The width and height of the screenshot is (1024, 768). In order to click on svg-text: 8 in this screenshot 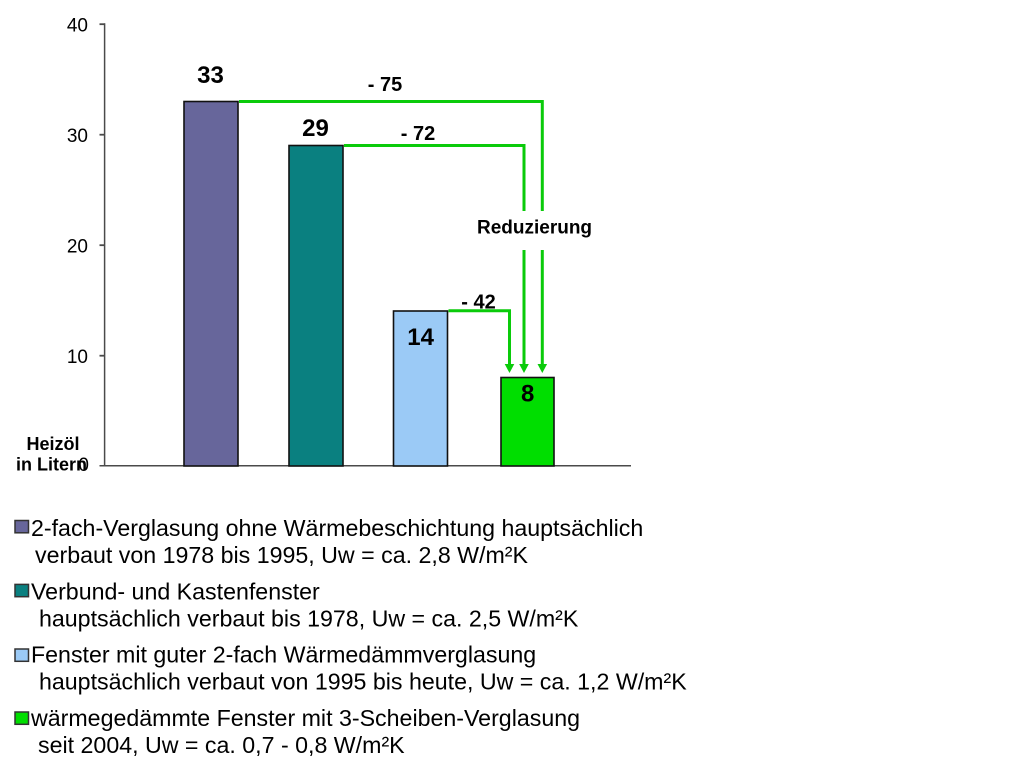, I will do `click(527, 394)`.